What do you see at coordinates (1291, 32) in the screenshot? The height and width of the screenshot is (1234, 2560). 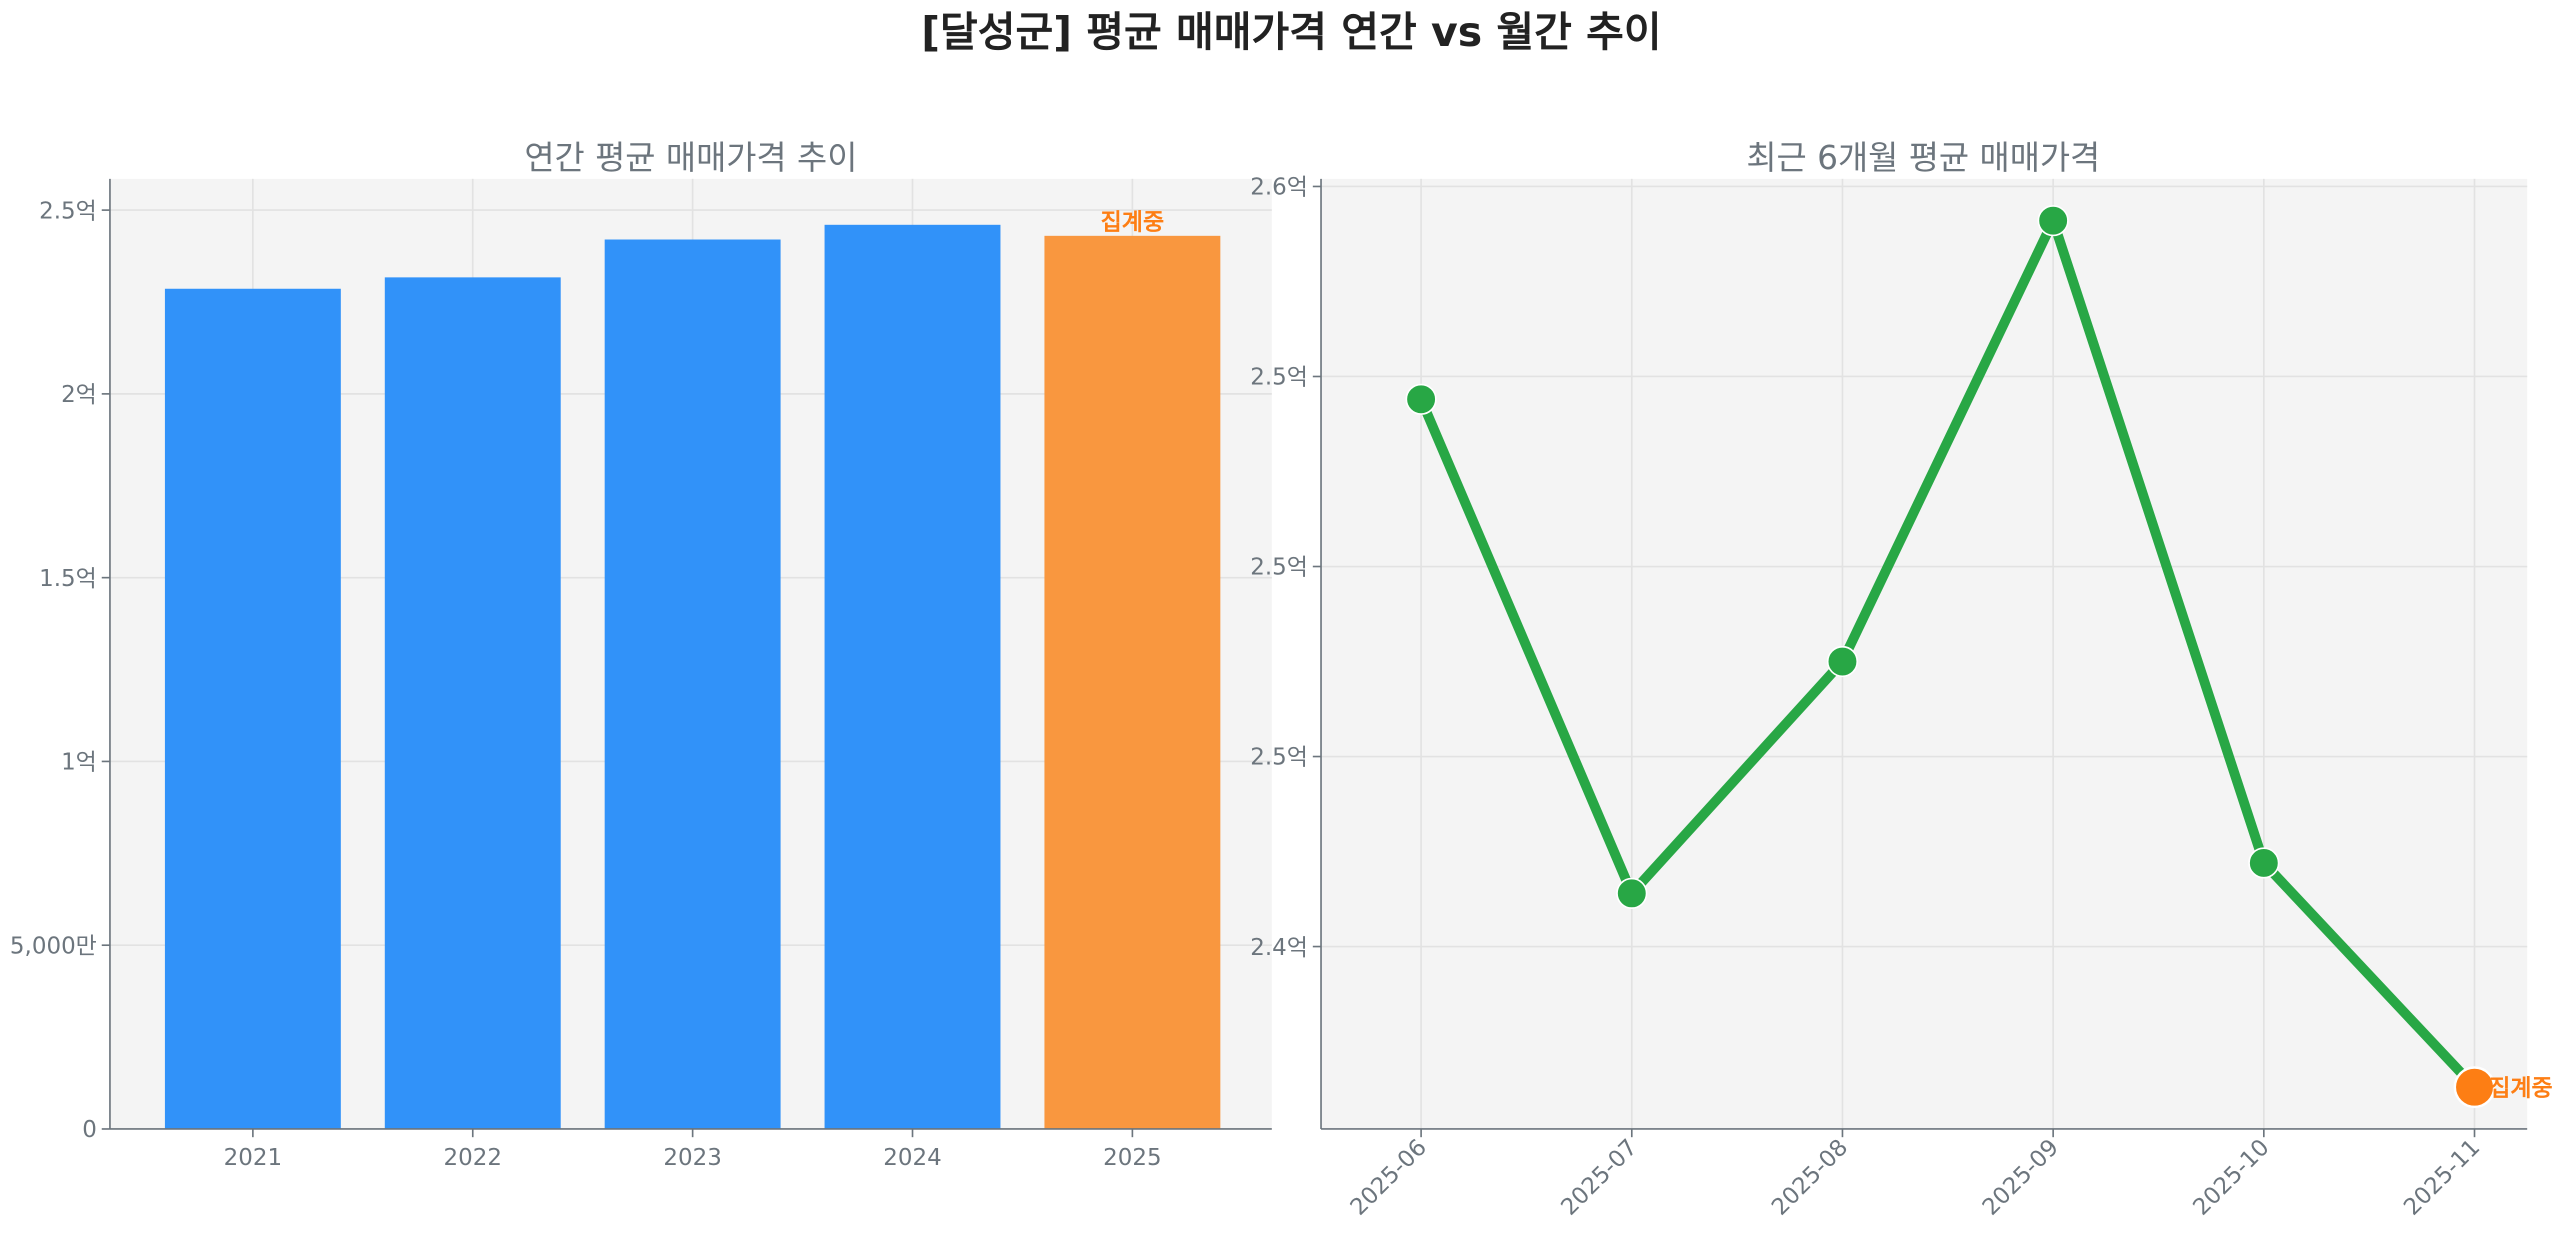 I see `figure-title: [달성군] 평균 매매가격 연간 vs 월간 추이` at bounding box center [1291, 32].